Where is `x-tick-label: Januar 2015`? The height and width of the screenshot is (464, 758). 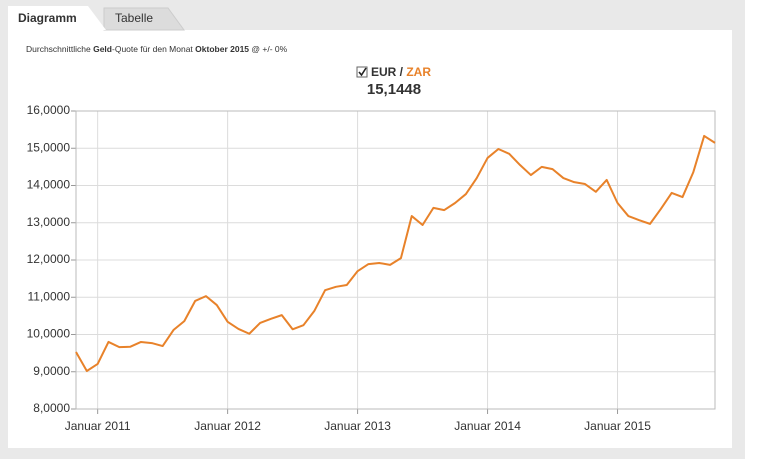
x-tick-label: Januar 2015 is located at coordinates (617, 426).